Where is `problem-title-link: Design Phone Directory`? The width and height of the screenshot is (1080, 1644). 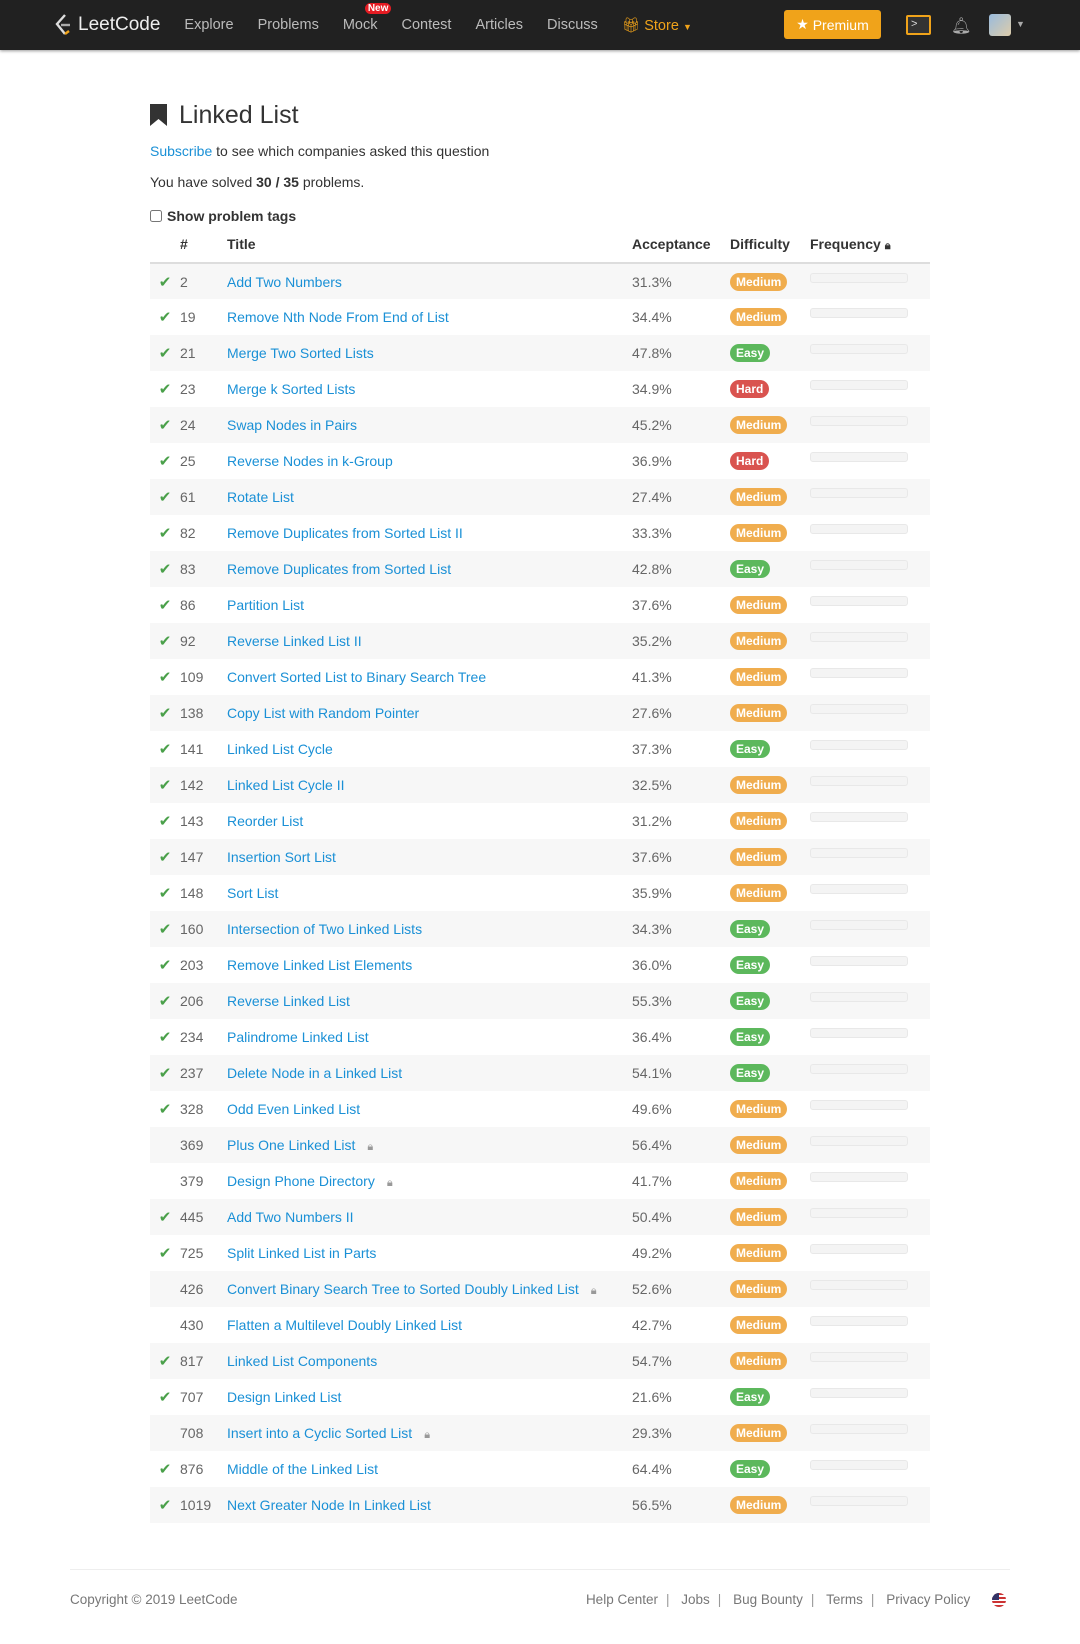 problem-title-link: Design Phone Directory is located at coordinates (301, 1180).